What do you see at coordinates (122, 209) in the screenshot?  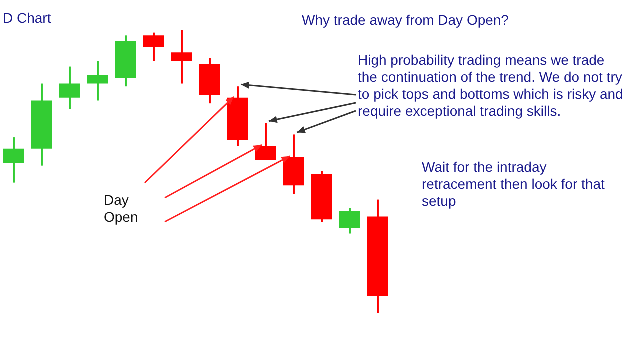 I see `annotation: Day Open` at bounding box center [122, 209].